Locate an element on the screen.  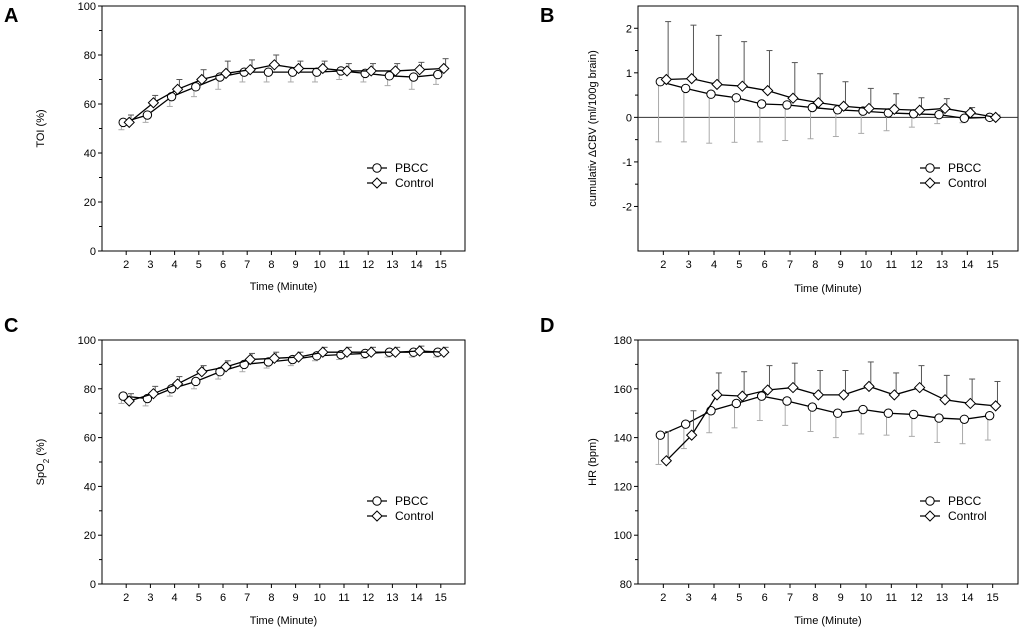
x-tick-label: 9 is located at coordinates (841, 265).